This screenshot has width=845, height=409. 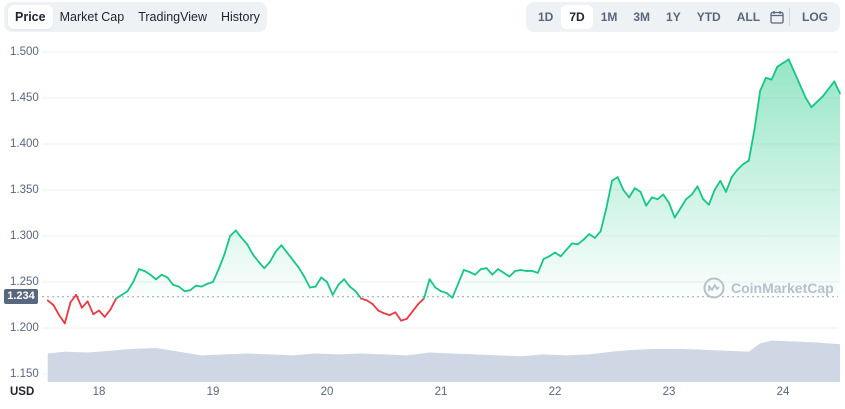 What do you see at coordinates (546, 17) in the screenshot?
I see `range-1d: 1D` at bounding box center [546, 17].